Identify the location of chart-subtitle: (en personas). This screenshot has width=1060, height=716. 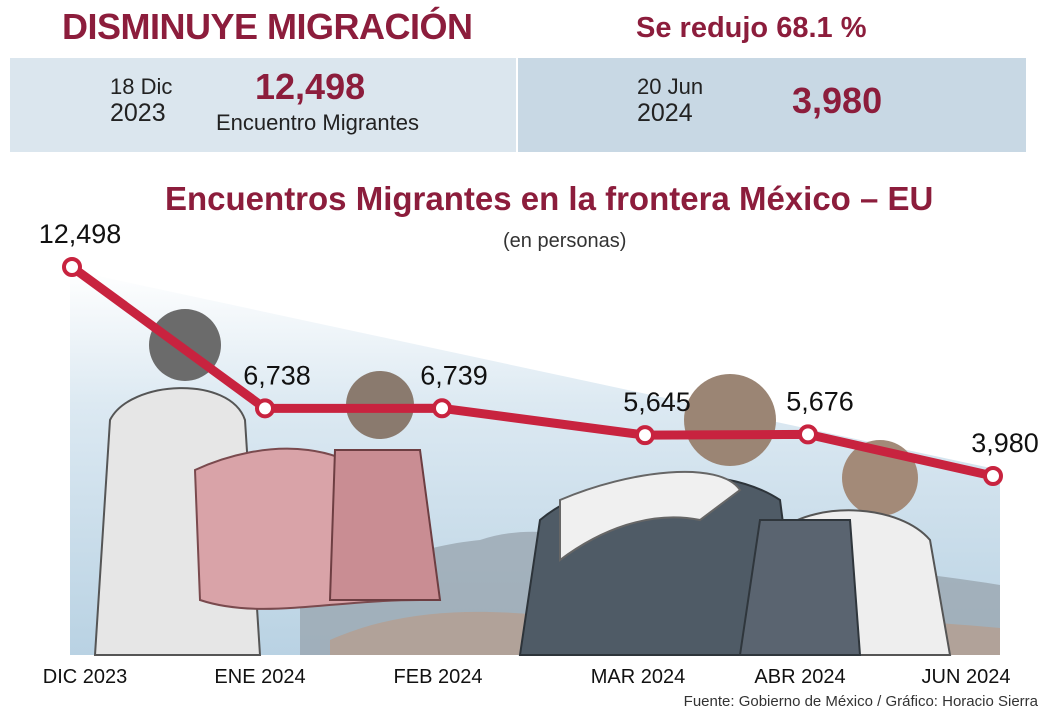
(565, 241).